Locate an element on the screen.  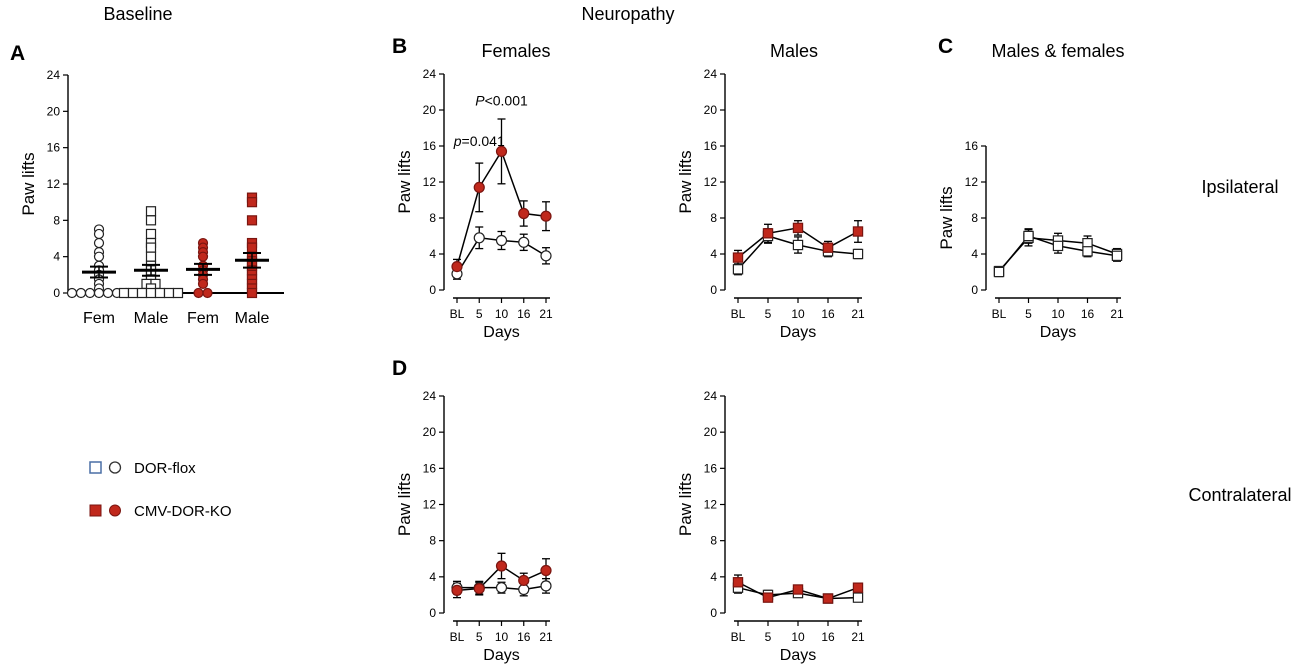
panel-b-males-y-tick-label: 4 is located at coordinates (713, 254).